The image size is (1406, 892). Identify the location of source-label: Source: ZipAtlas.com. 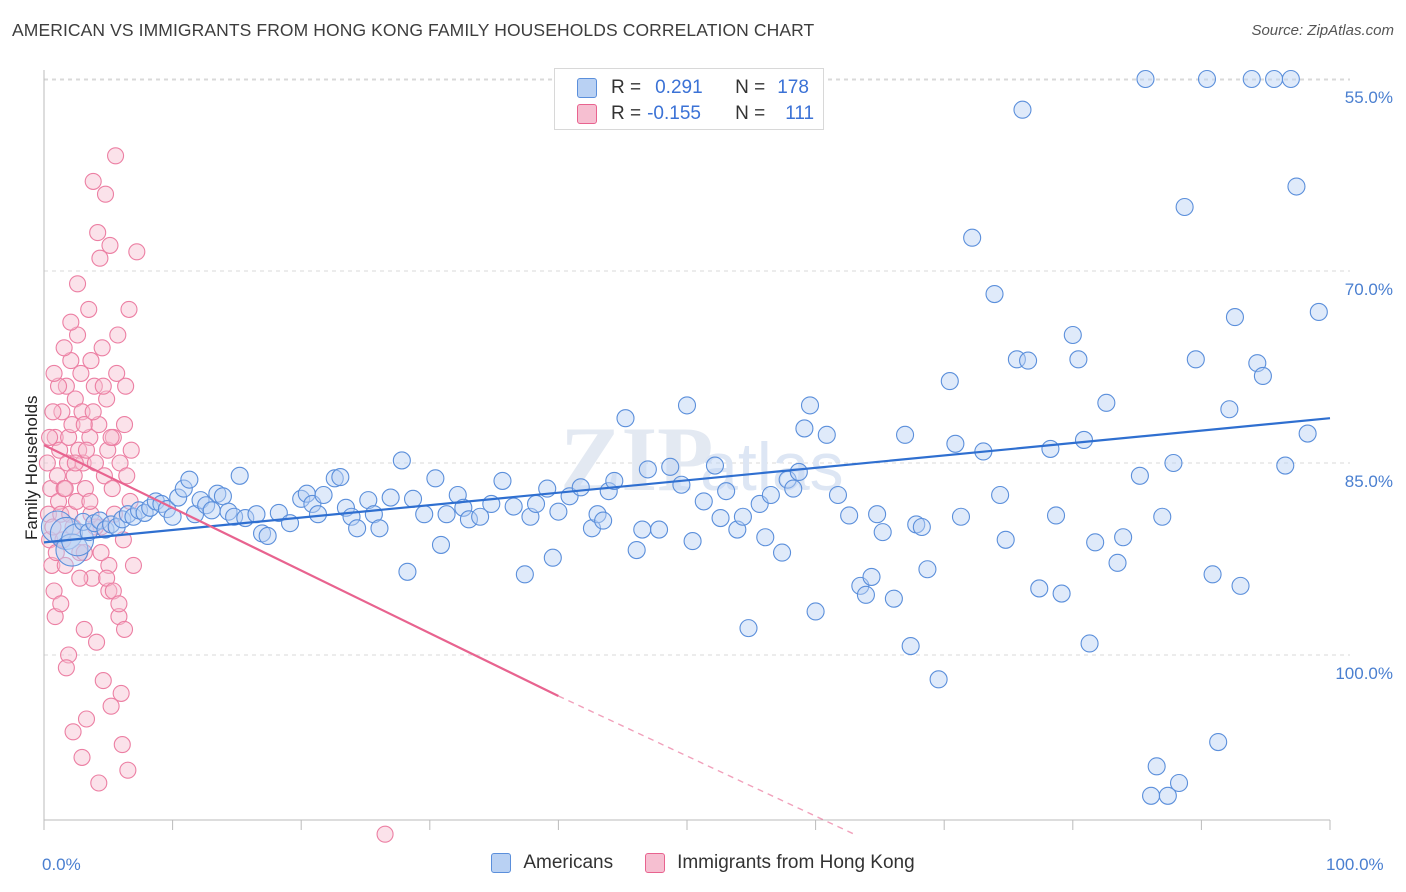
(1322, 30).